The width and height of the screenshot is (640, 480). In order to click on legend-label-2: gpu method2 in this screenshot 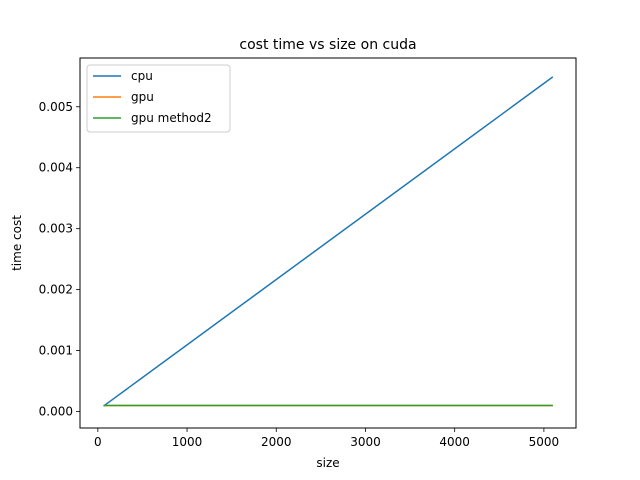, I will do `click(171, 118)`.